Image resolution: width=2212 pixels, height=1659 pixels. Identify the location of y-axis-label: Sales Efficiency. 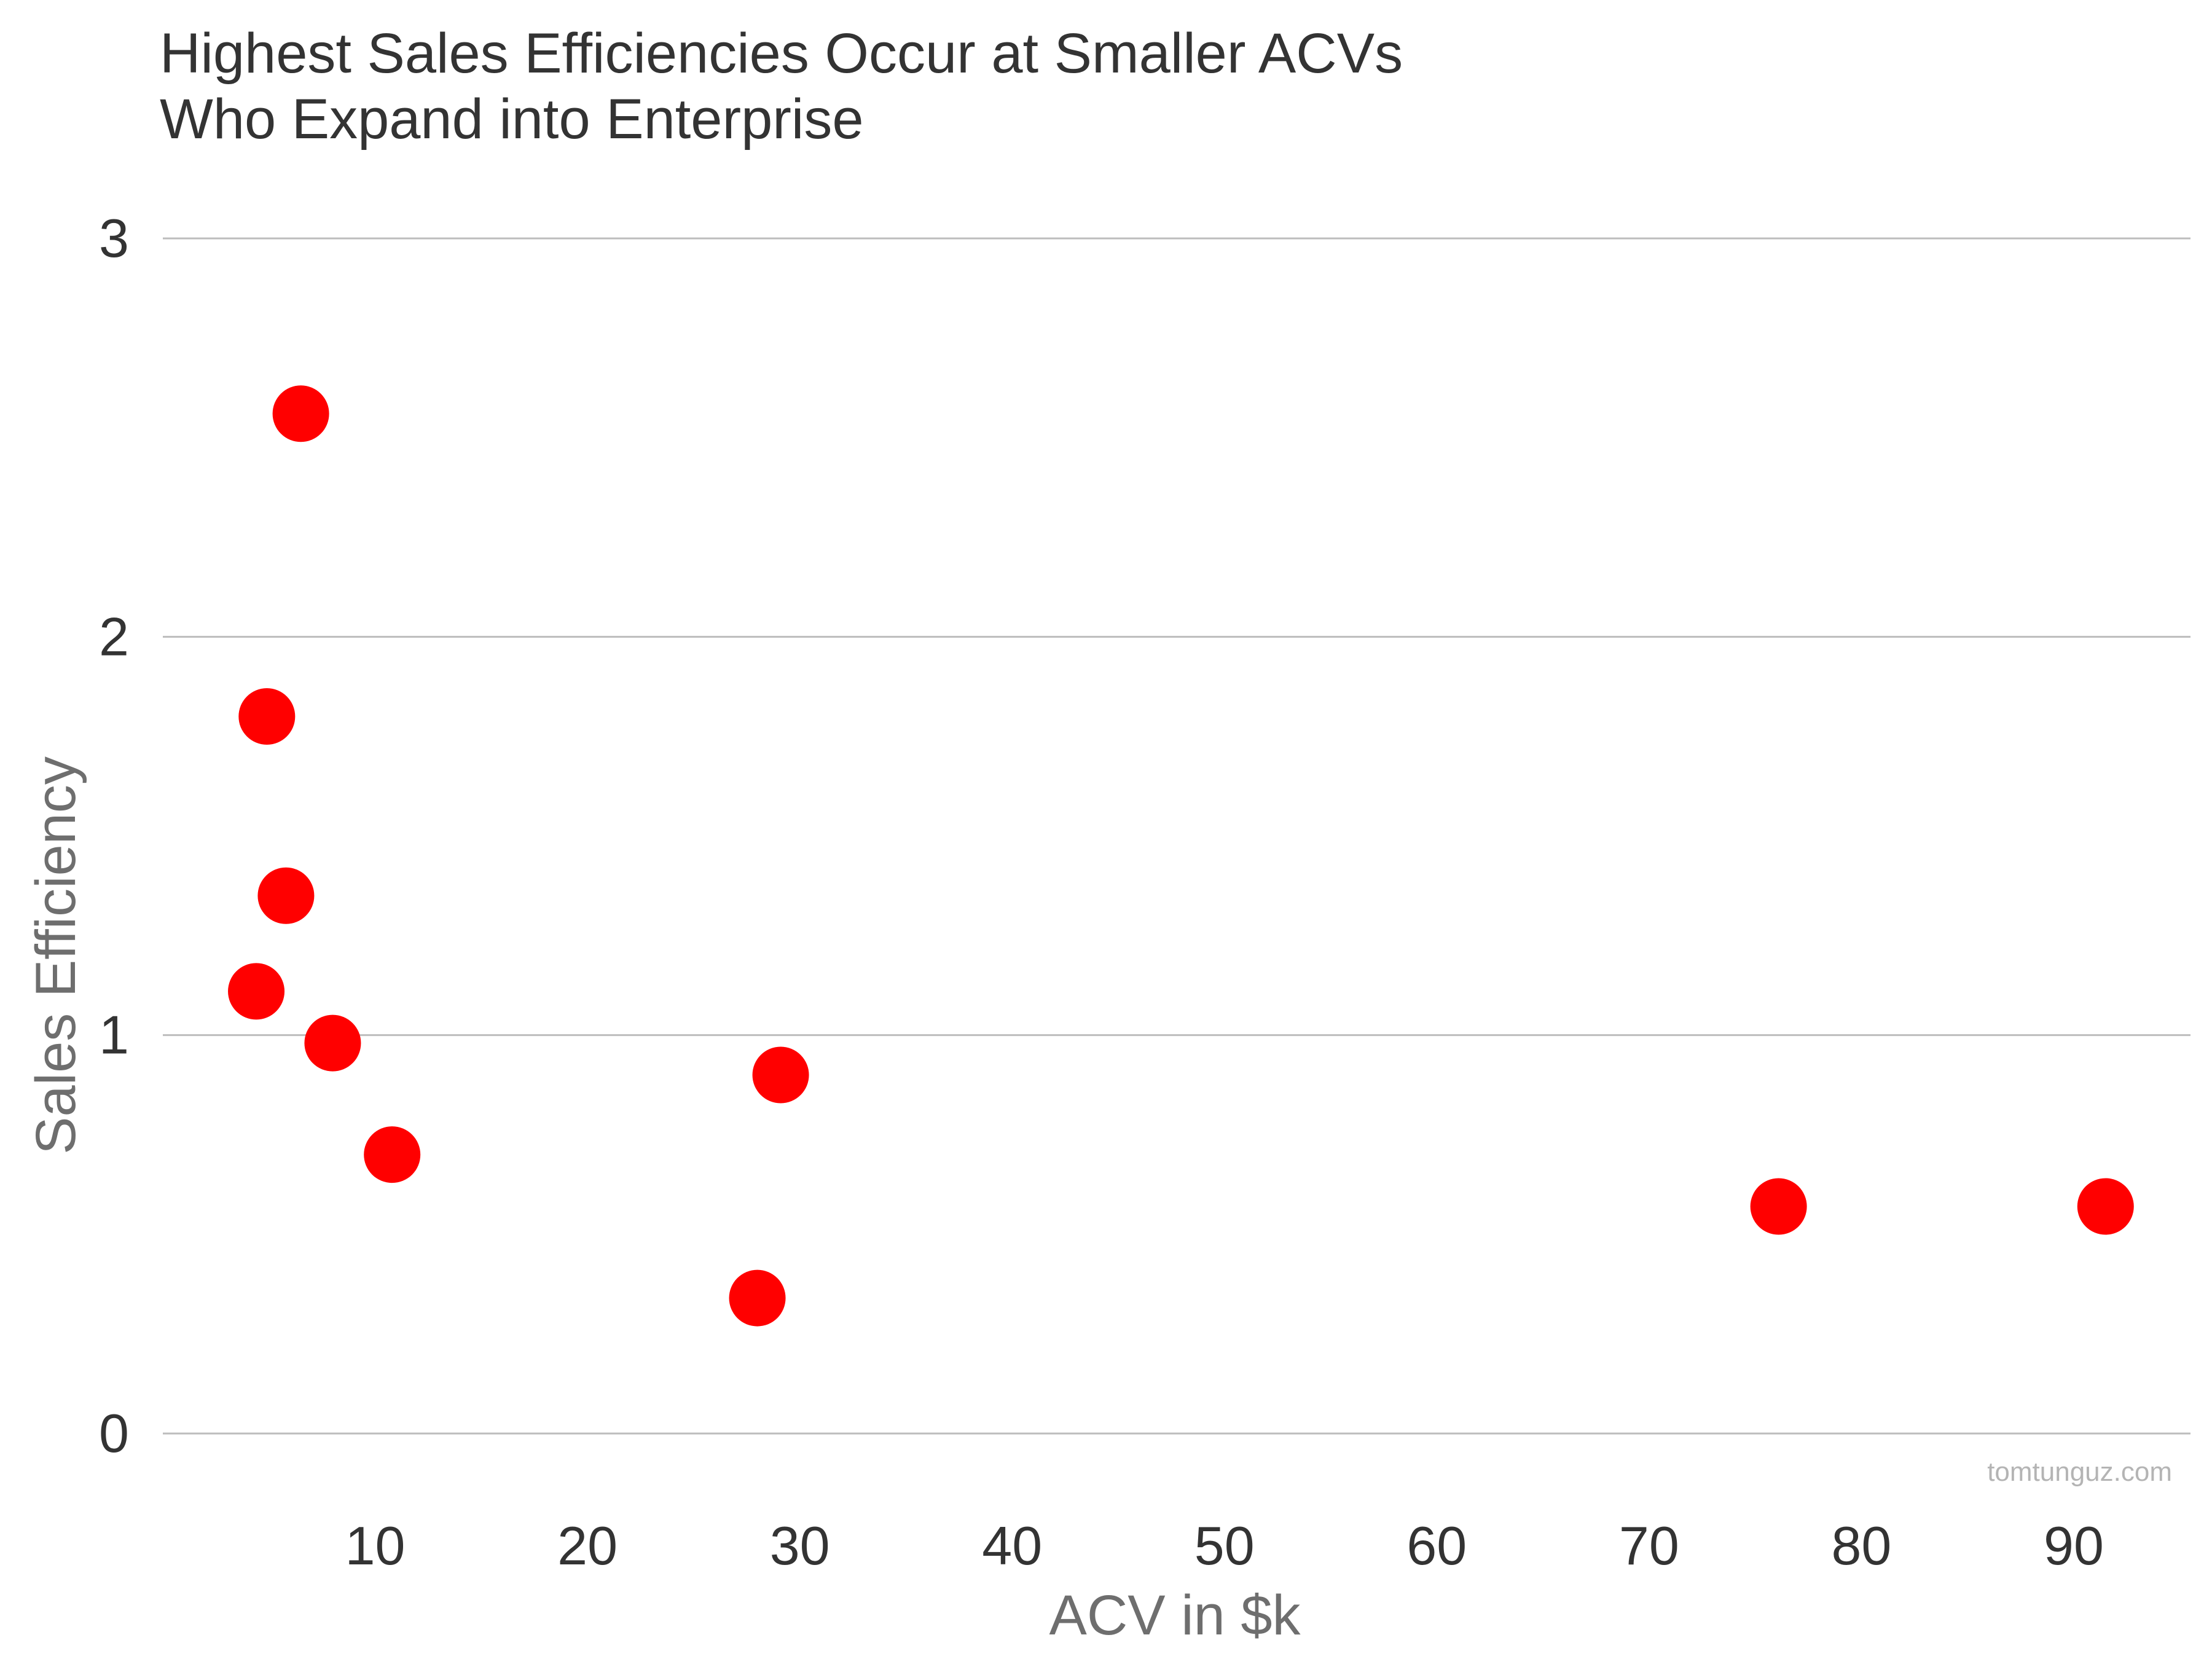
(56, 955).